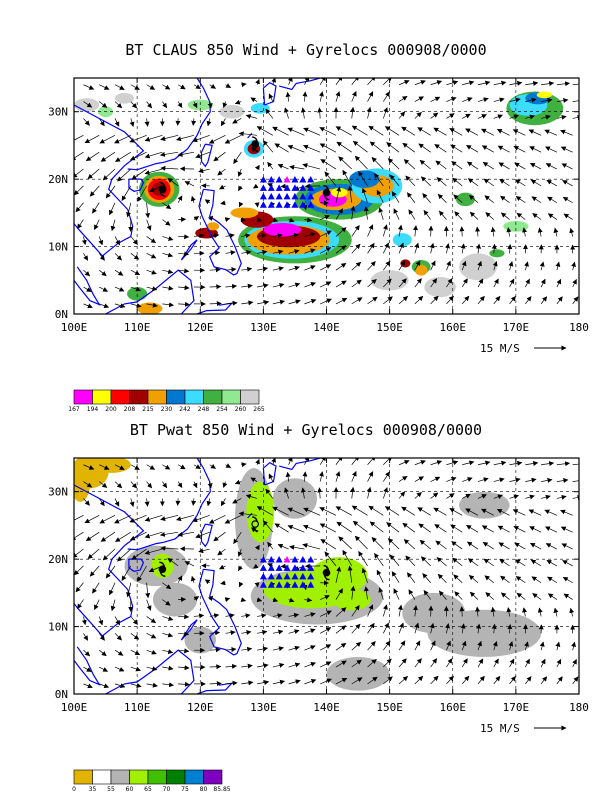 The height and width of the screenshot is (792, 612). I want to click on panel2-y-tick-label: 20N, so click(58, 559).